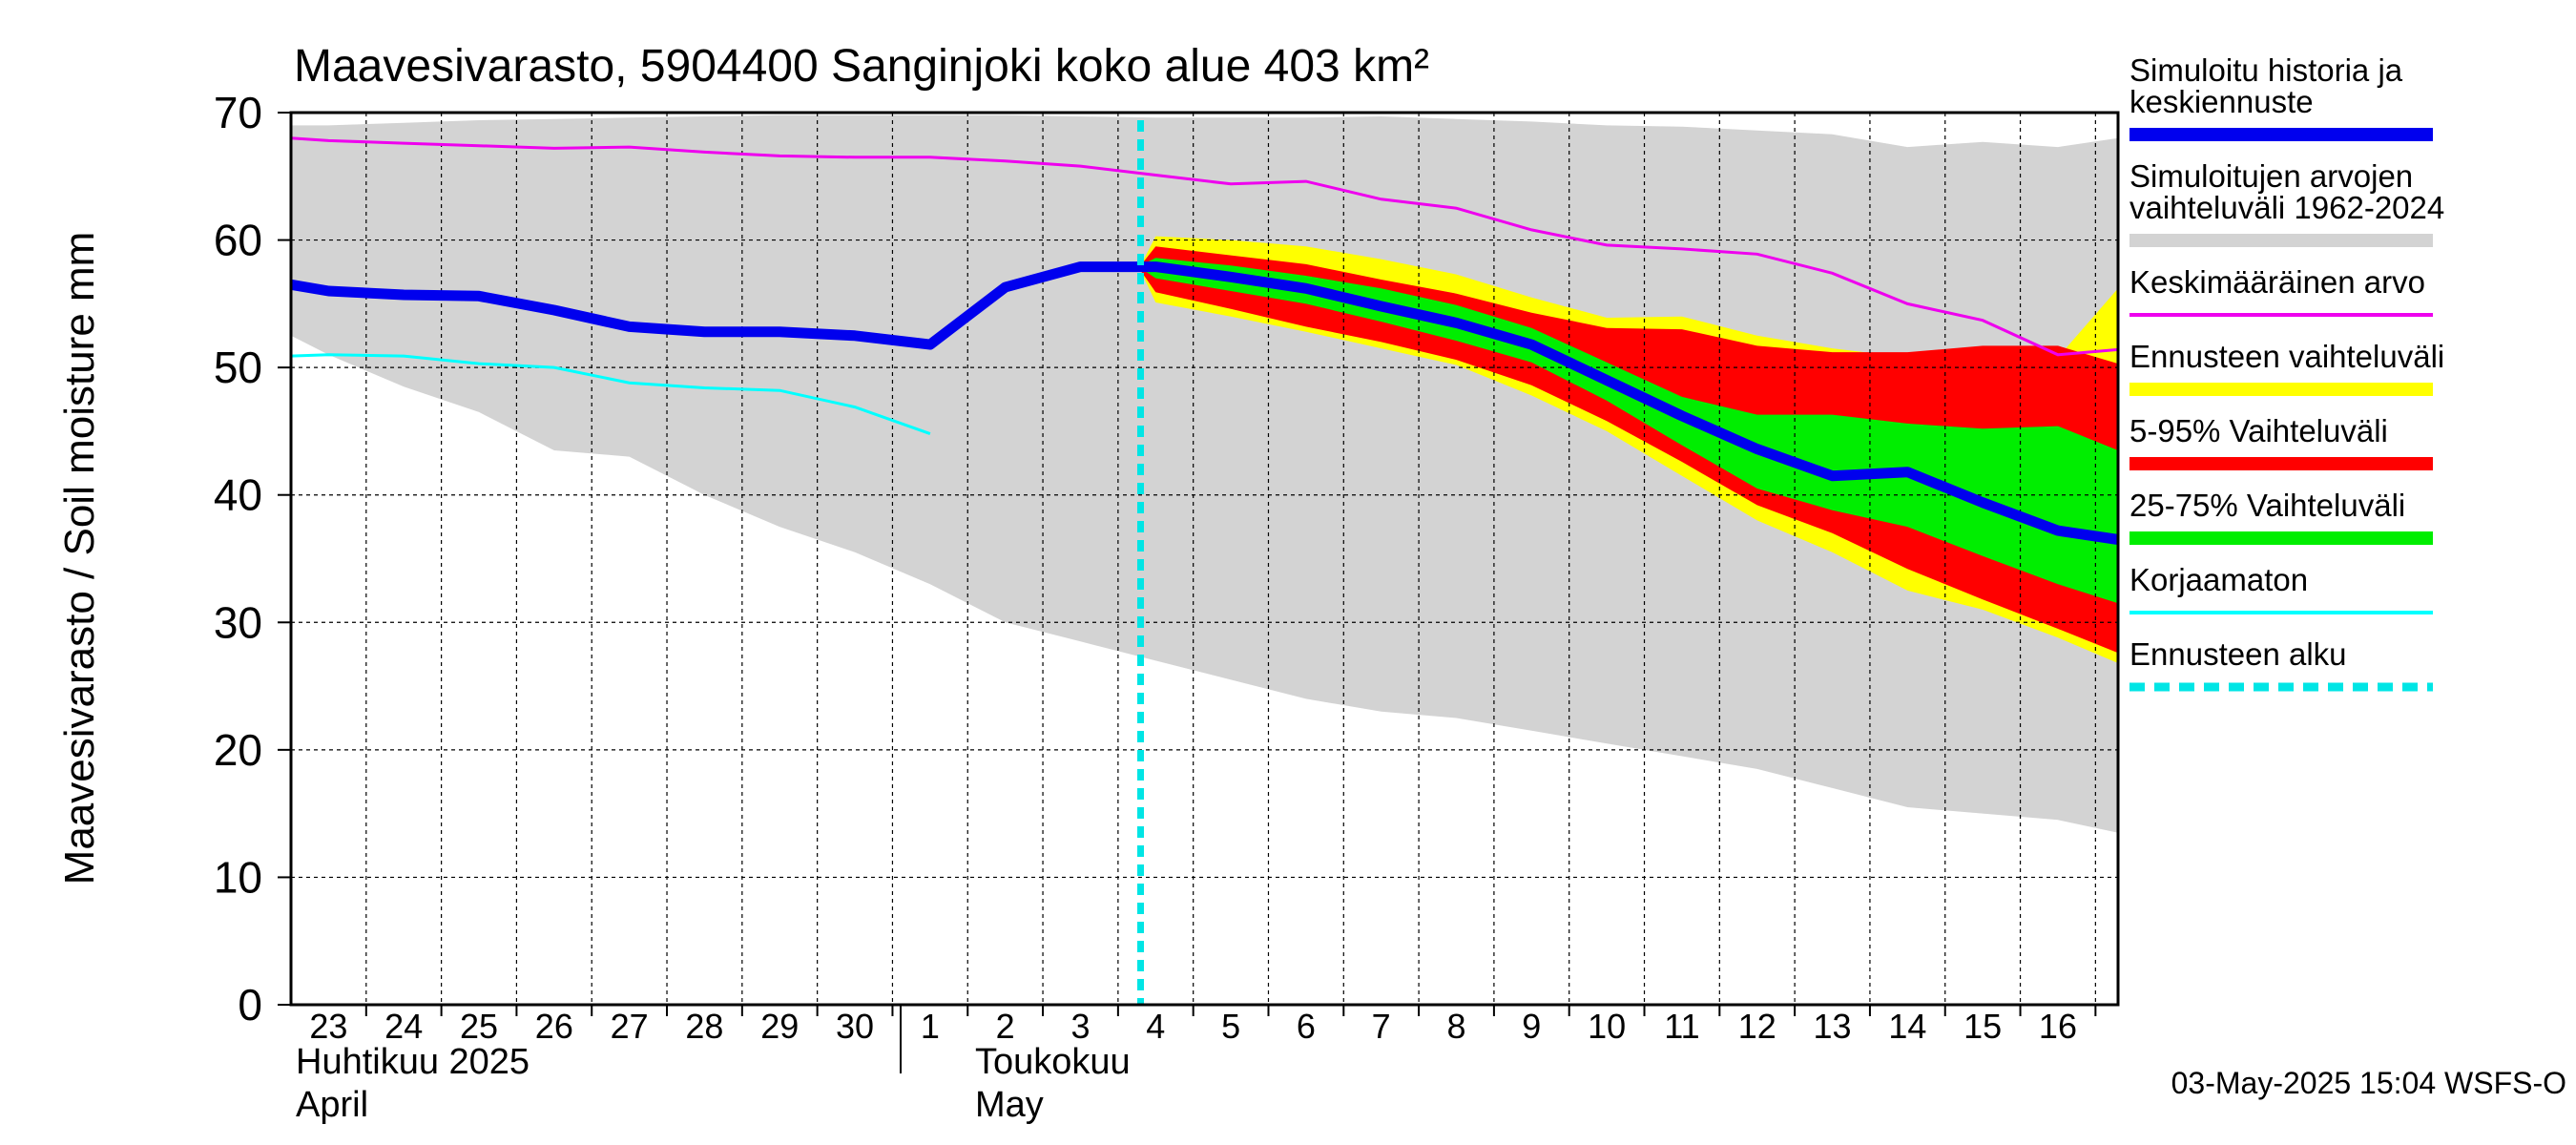  I want to click on x-tick-label: 3, so click(1080, 1026).